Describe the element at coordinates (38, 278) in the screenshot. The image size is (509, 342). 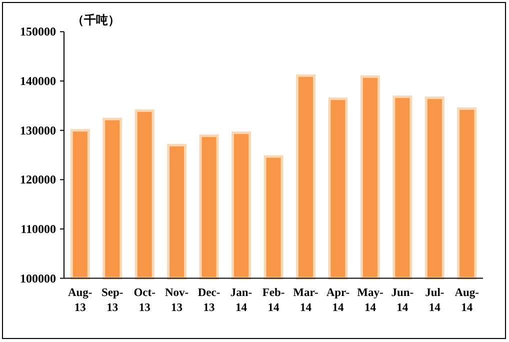
I see `y-tick-label: 100000` at that location.